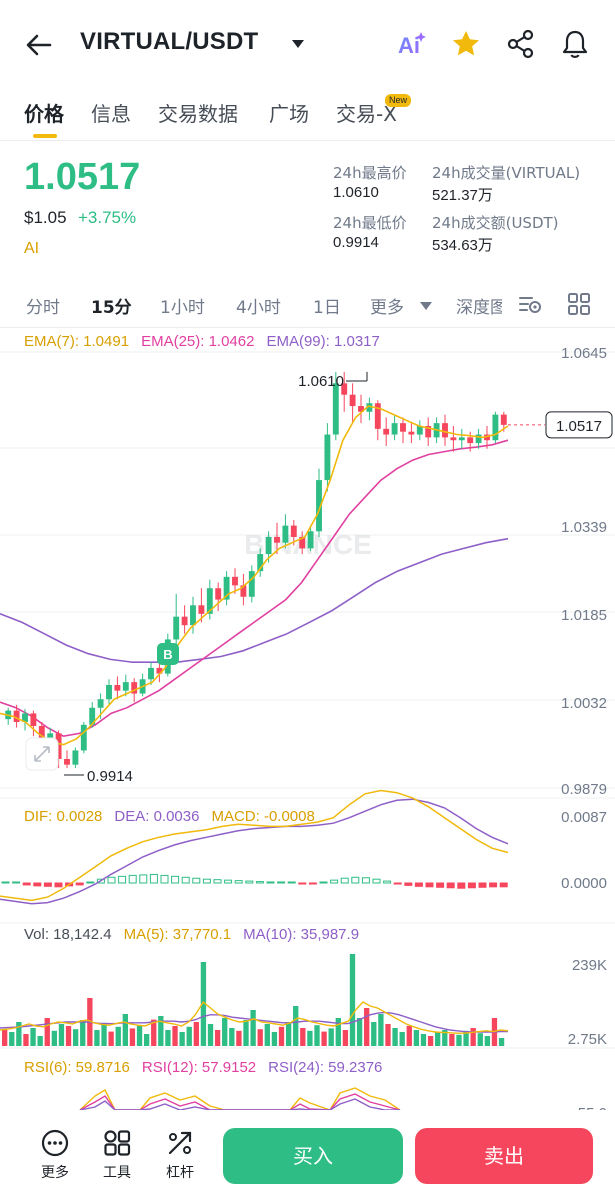 Image resolution: width=615 pixels, height=1200 pixels. I want to click on tab-trading-data: 交易数据, so click(198, 114).